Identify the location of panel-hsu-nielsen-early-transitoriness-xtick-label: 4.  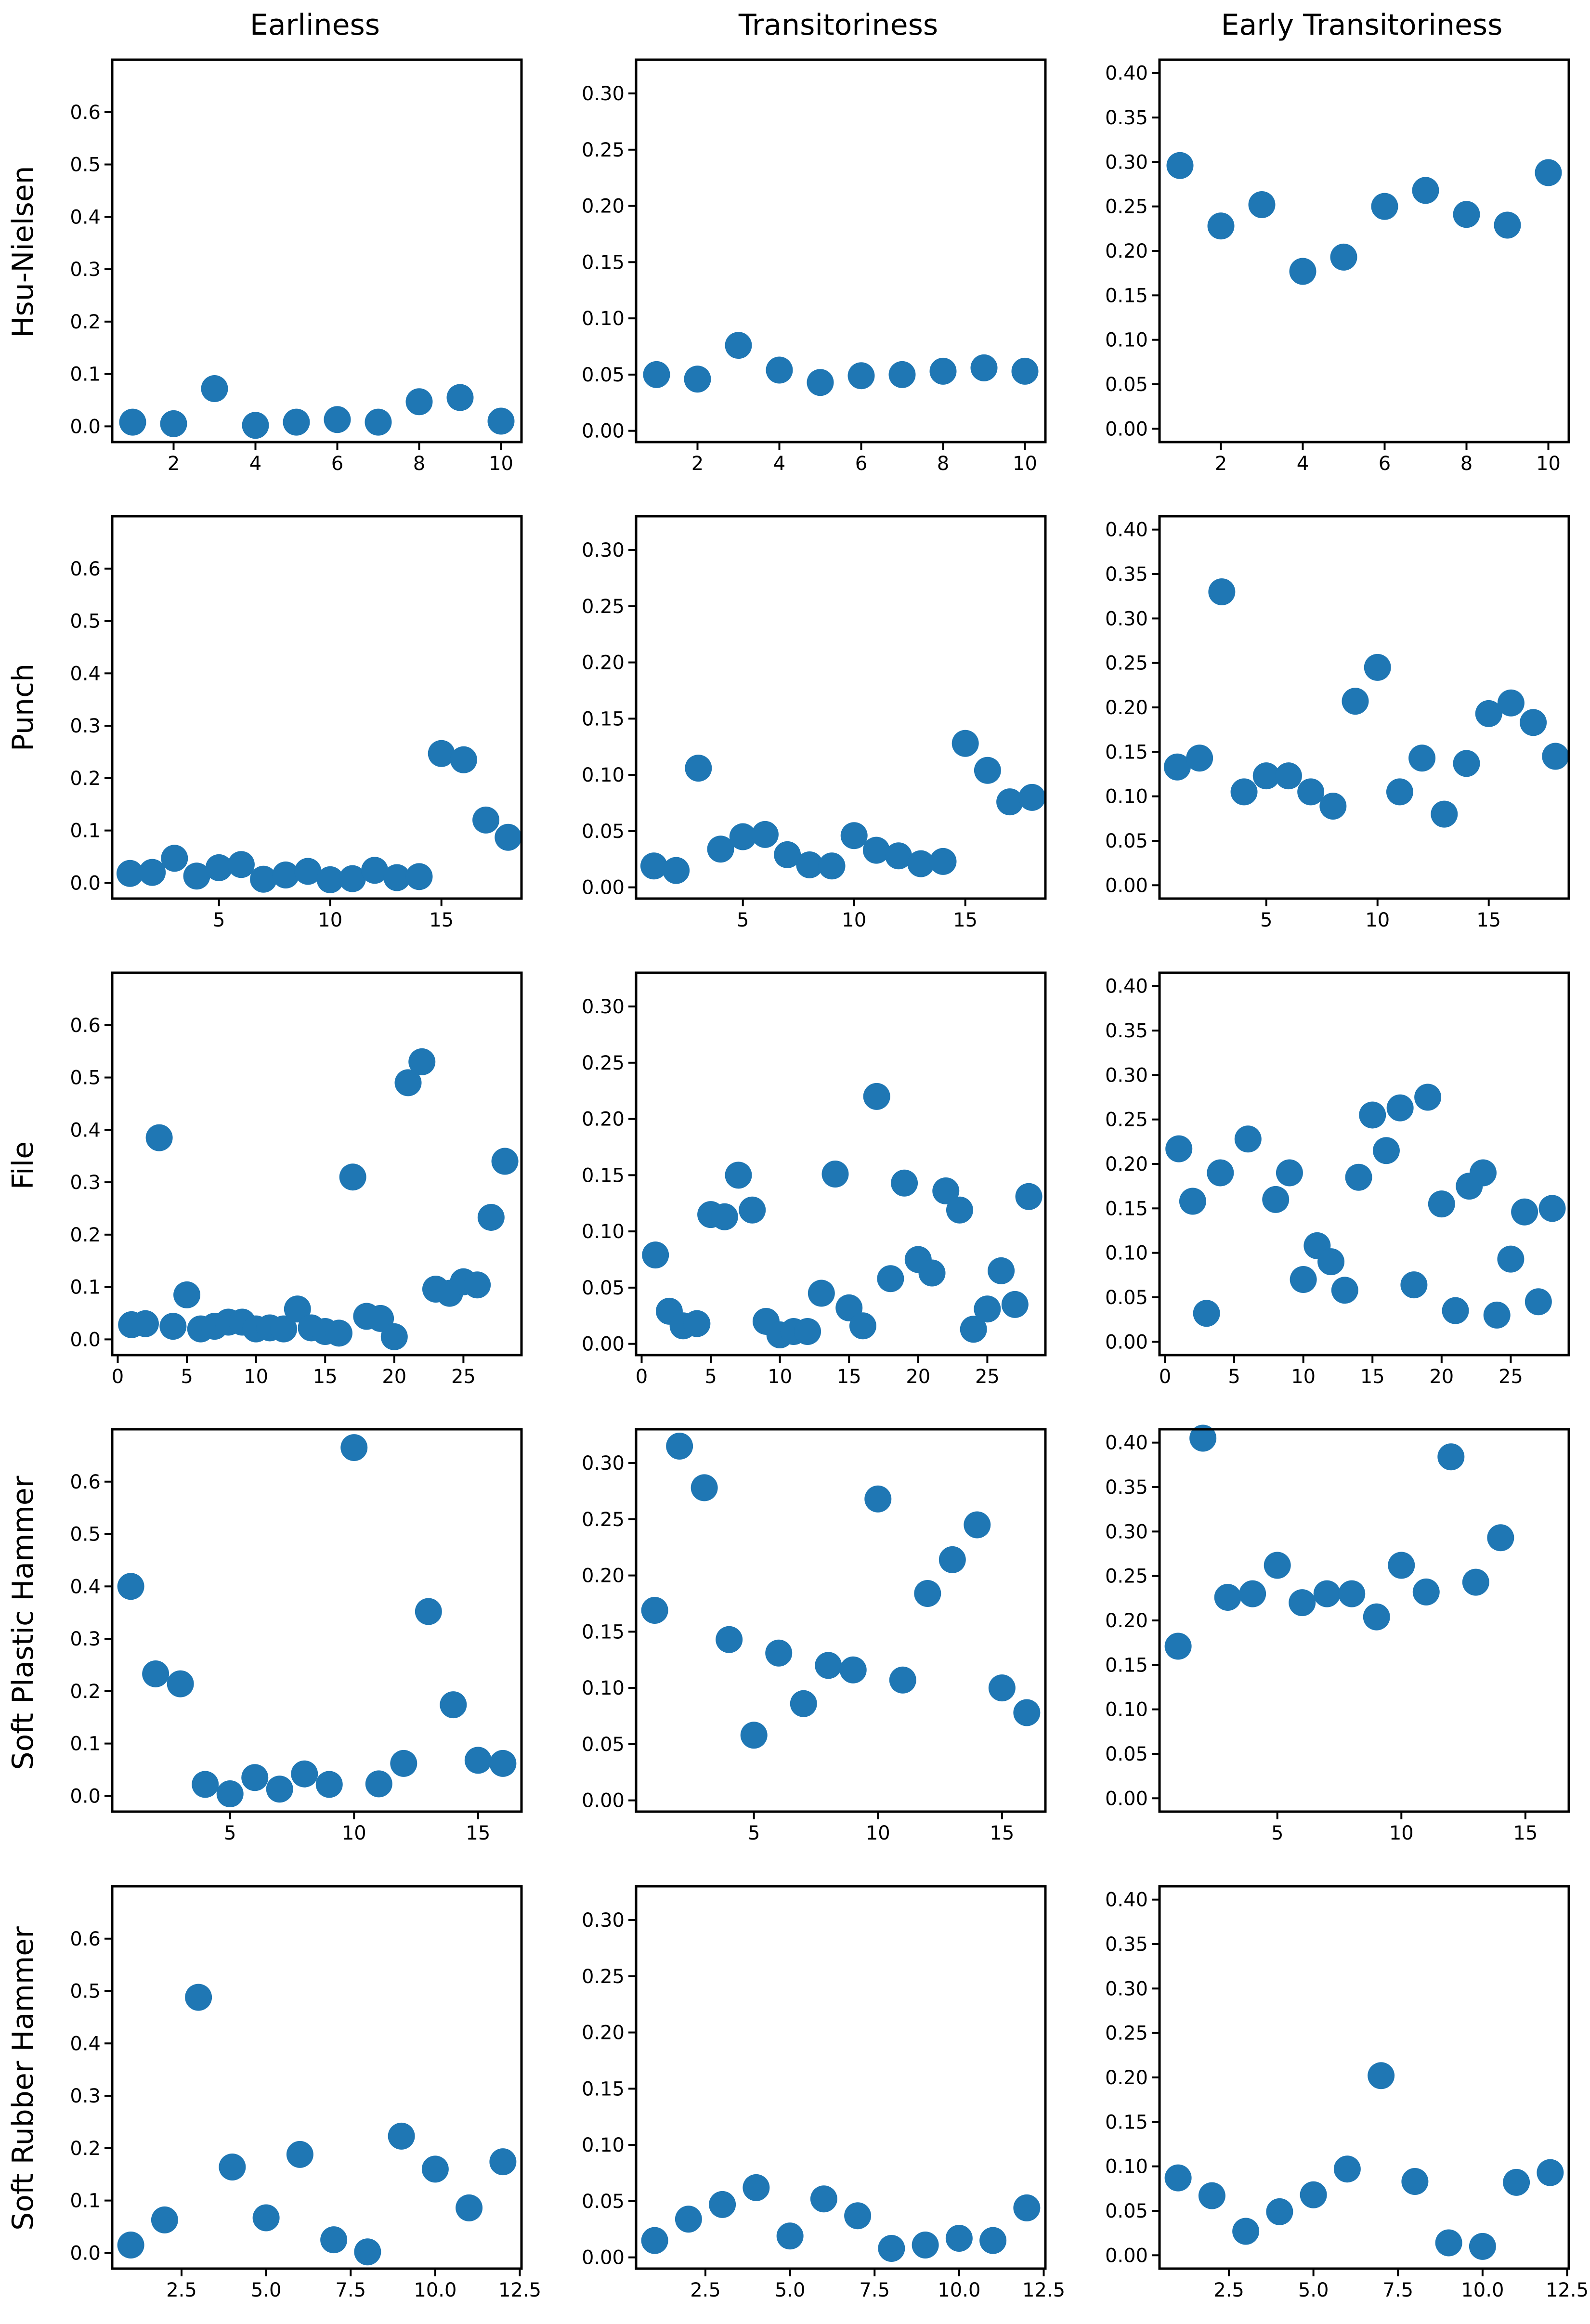
(1303, 464).